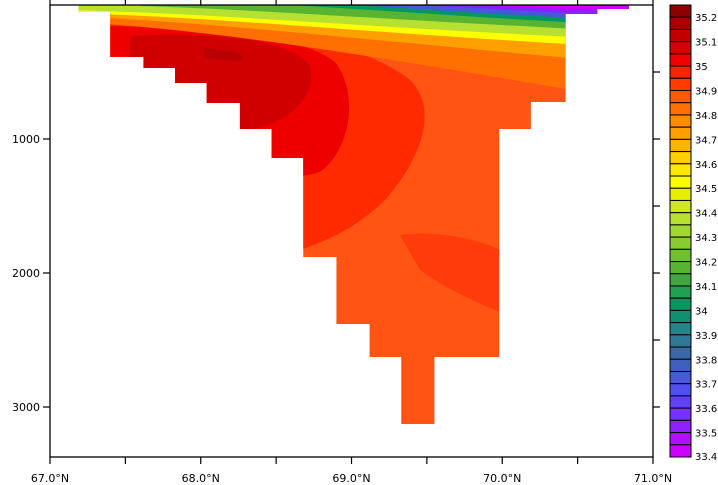  Describe the element at coordinates (224, 54) in the screenshot. I see `field-35.2` at that location.